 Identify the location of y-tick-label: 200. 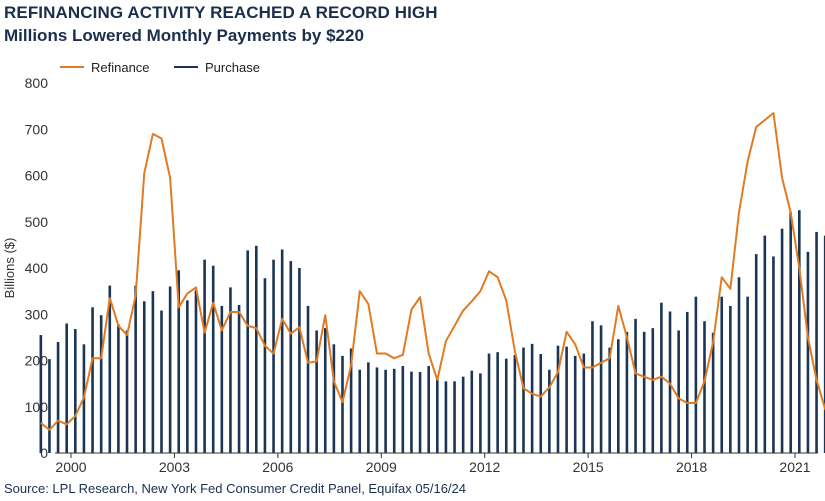
(37, 361).